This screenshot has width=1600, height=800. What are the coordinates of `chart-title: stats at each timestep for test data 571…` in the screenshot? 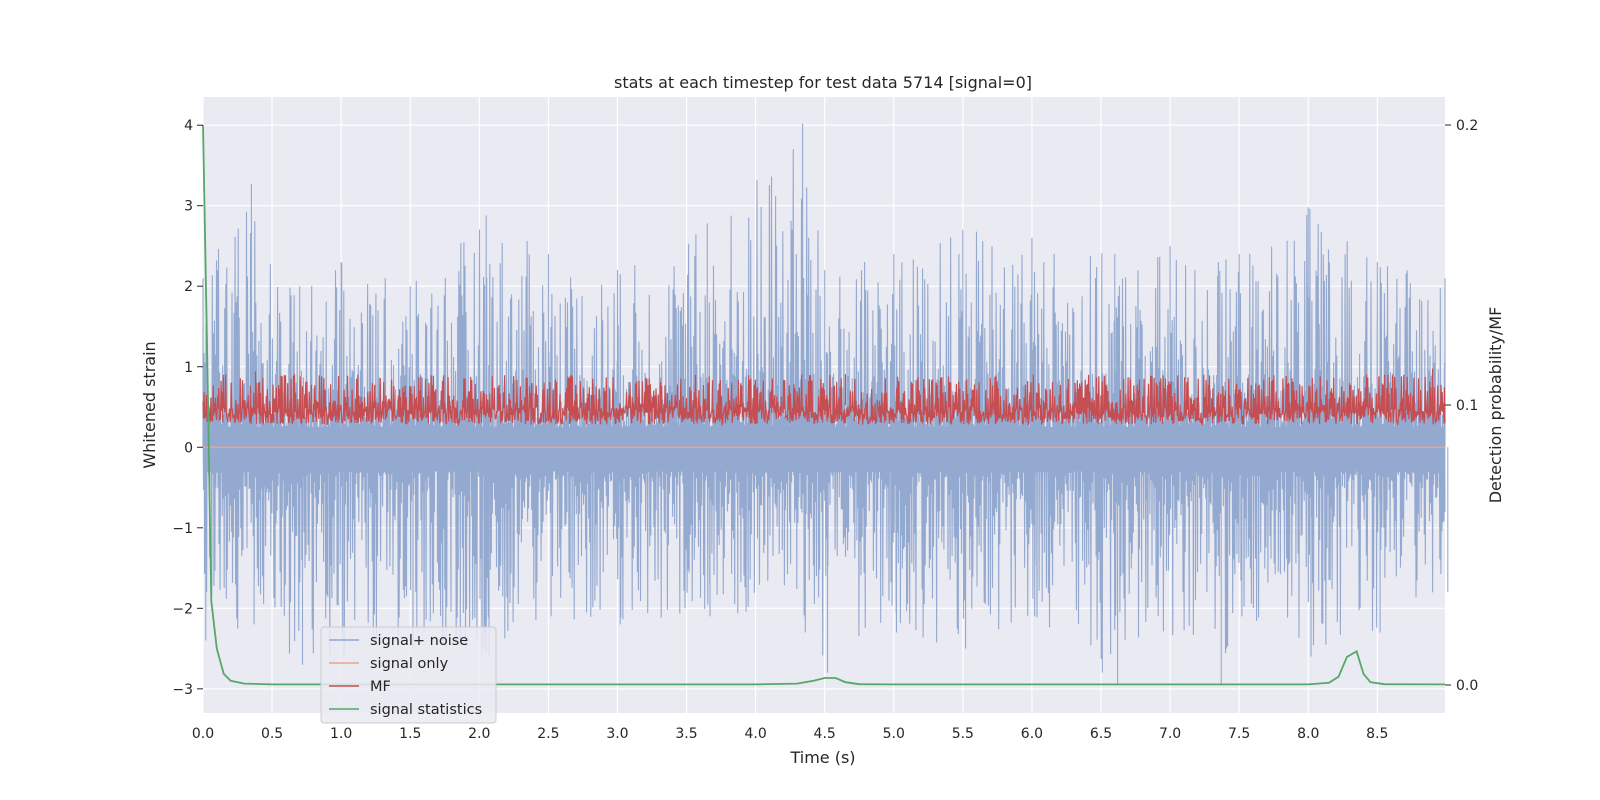 It's located at (823, 82).